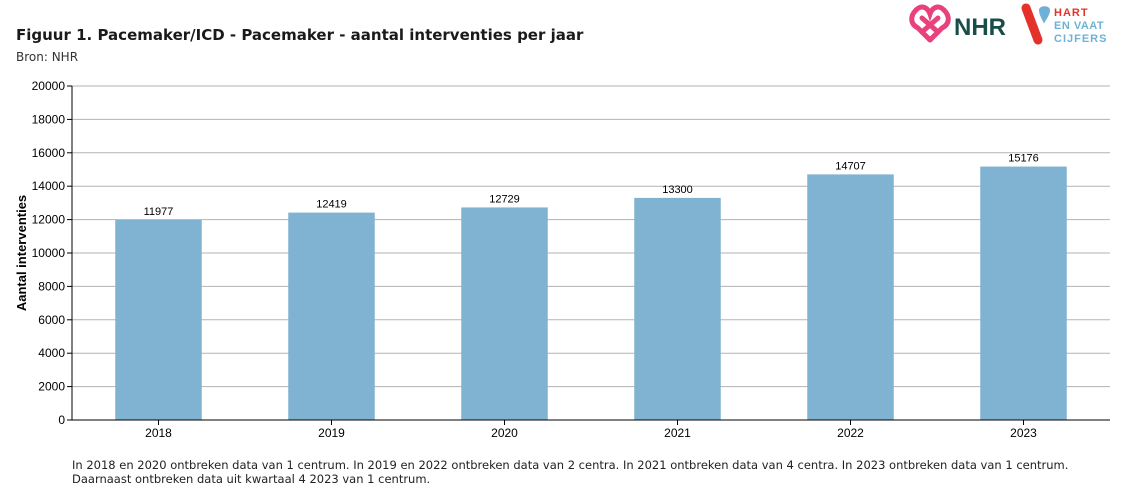 Image resolution: width=1140 pixels, height=500 pixels. What do you see at coordinates (49, 119) in the screenshot?
I see `y-tick-label: 18000` at bounding box center [49, 119].